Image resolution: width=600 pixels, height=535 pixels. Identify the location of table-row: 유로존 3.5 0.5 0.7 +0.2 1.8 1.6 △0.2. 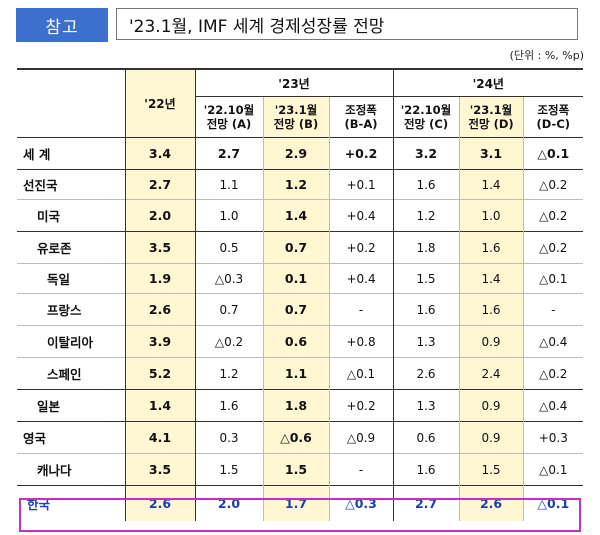
(300, 247).